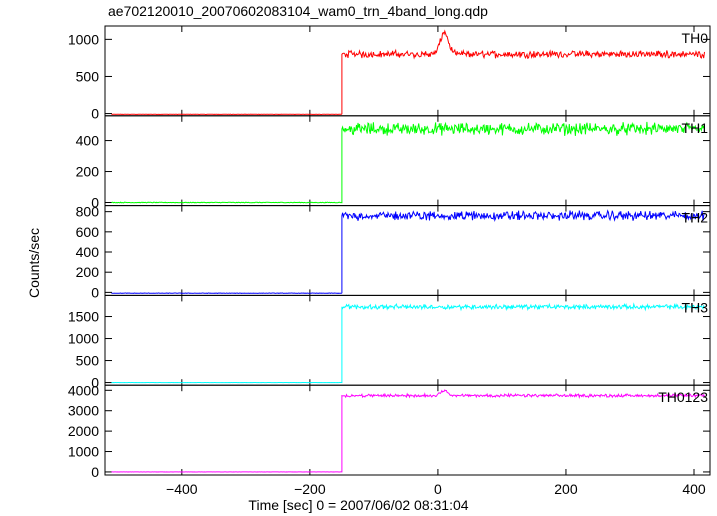 The image size is (717, 516). I want to click on series-label-th1: TH1, so click(695, 128).